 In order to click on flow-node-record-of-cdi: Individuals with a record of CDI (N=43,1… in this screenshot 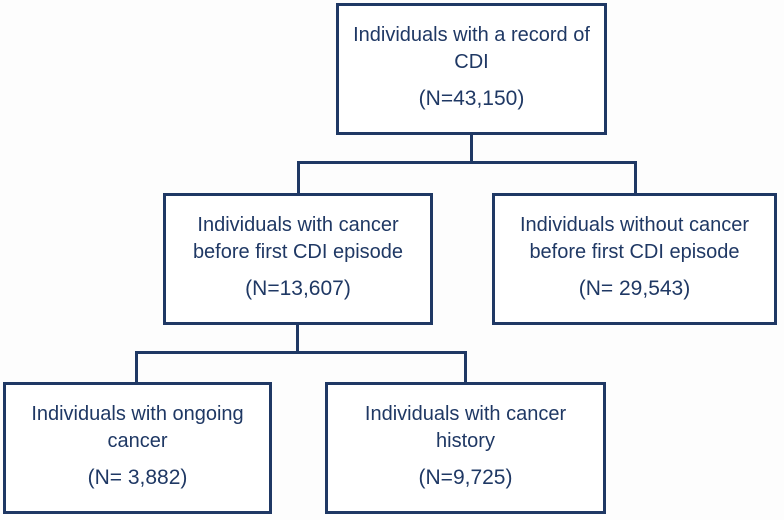, I will do `click(471, 69)`.